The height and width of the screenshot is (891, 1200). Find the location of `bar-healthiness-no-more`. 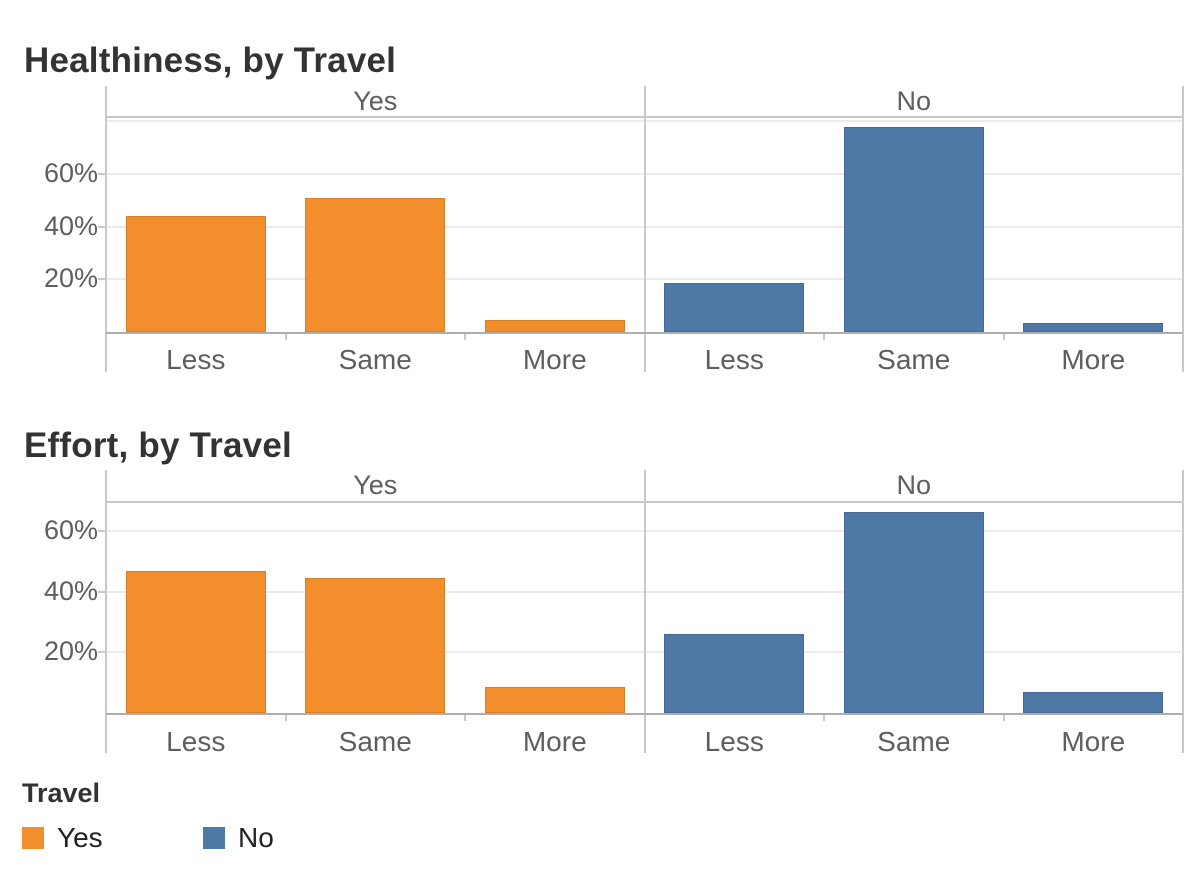

bar-healthiness-no-more is located at coordinates (1093, 327).